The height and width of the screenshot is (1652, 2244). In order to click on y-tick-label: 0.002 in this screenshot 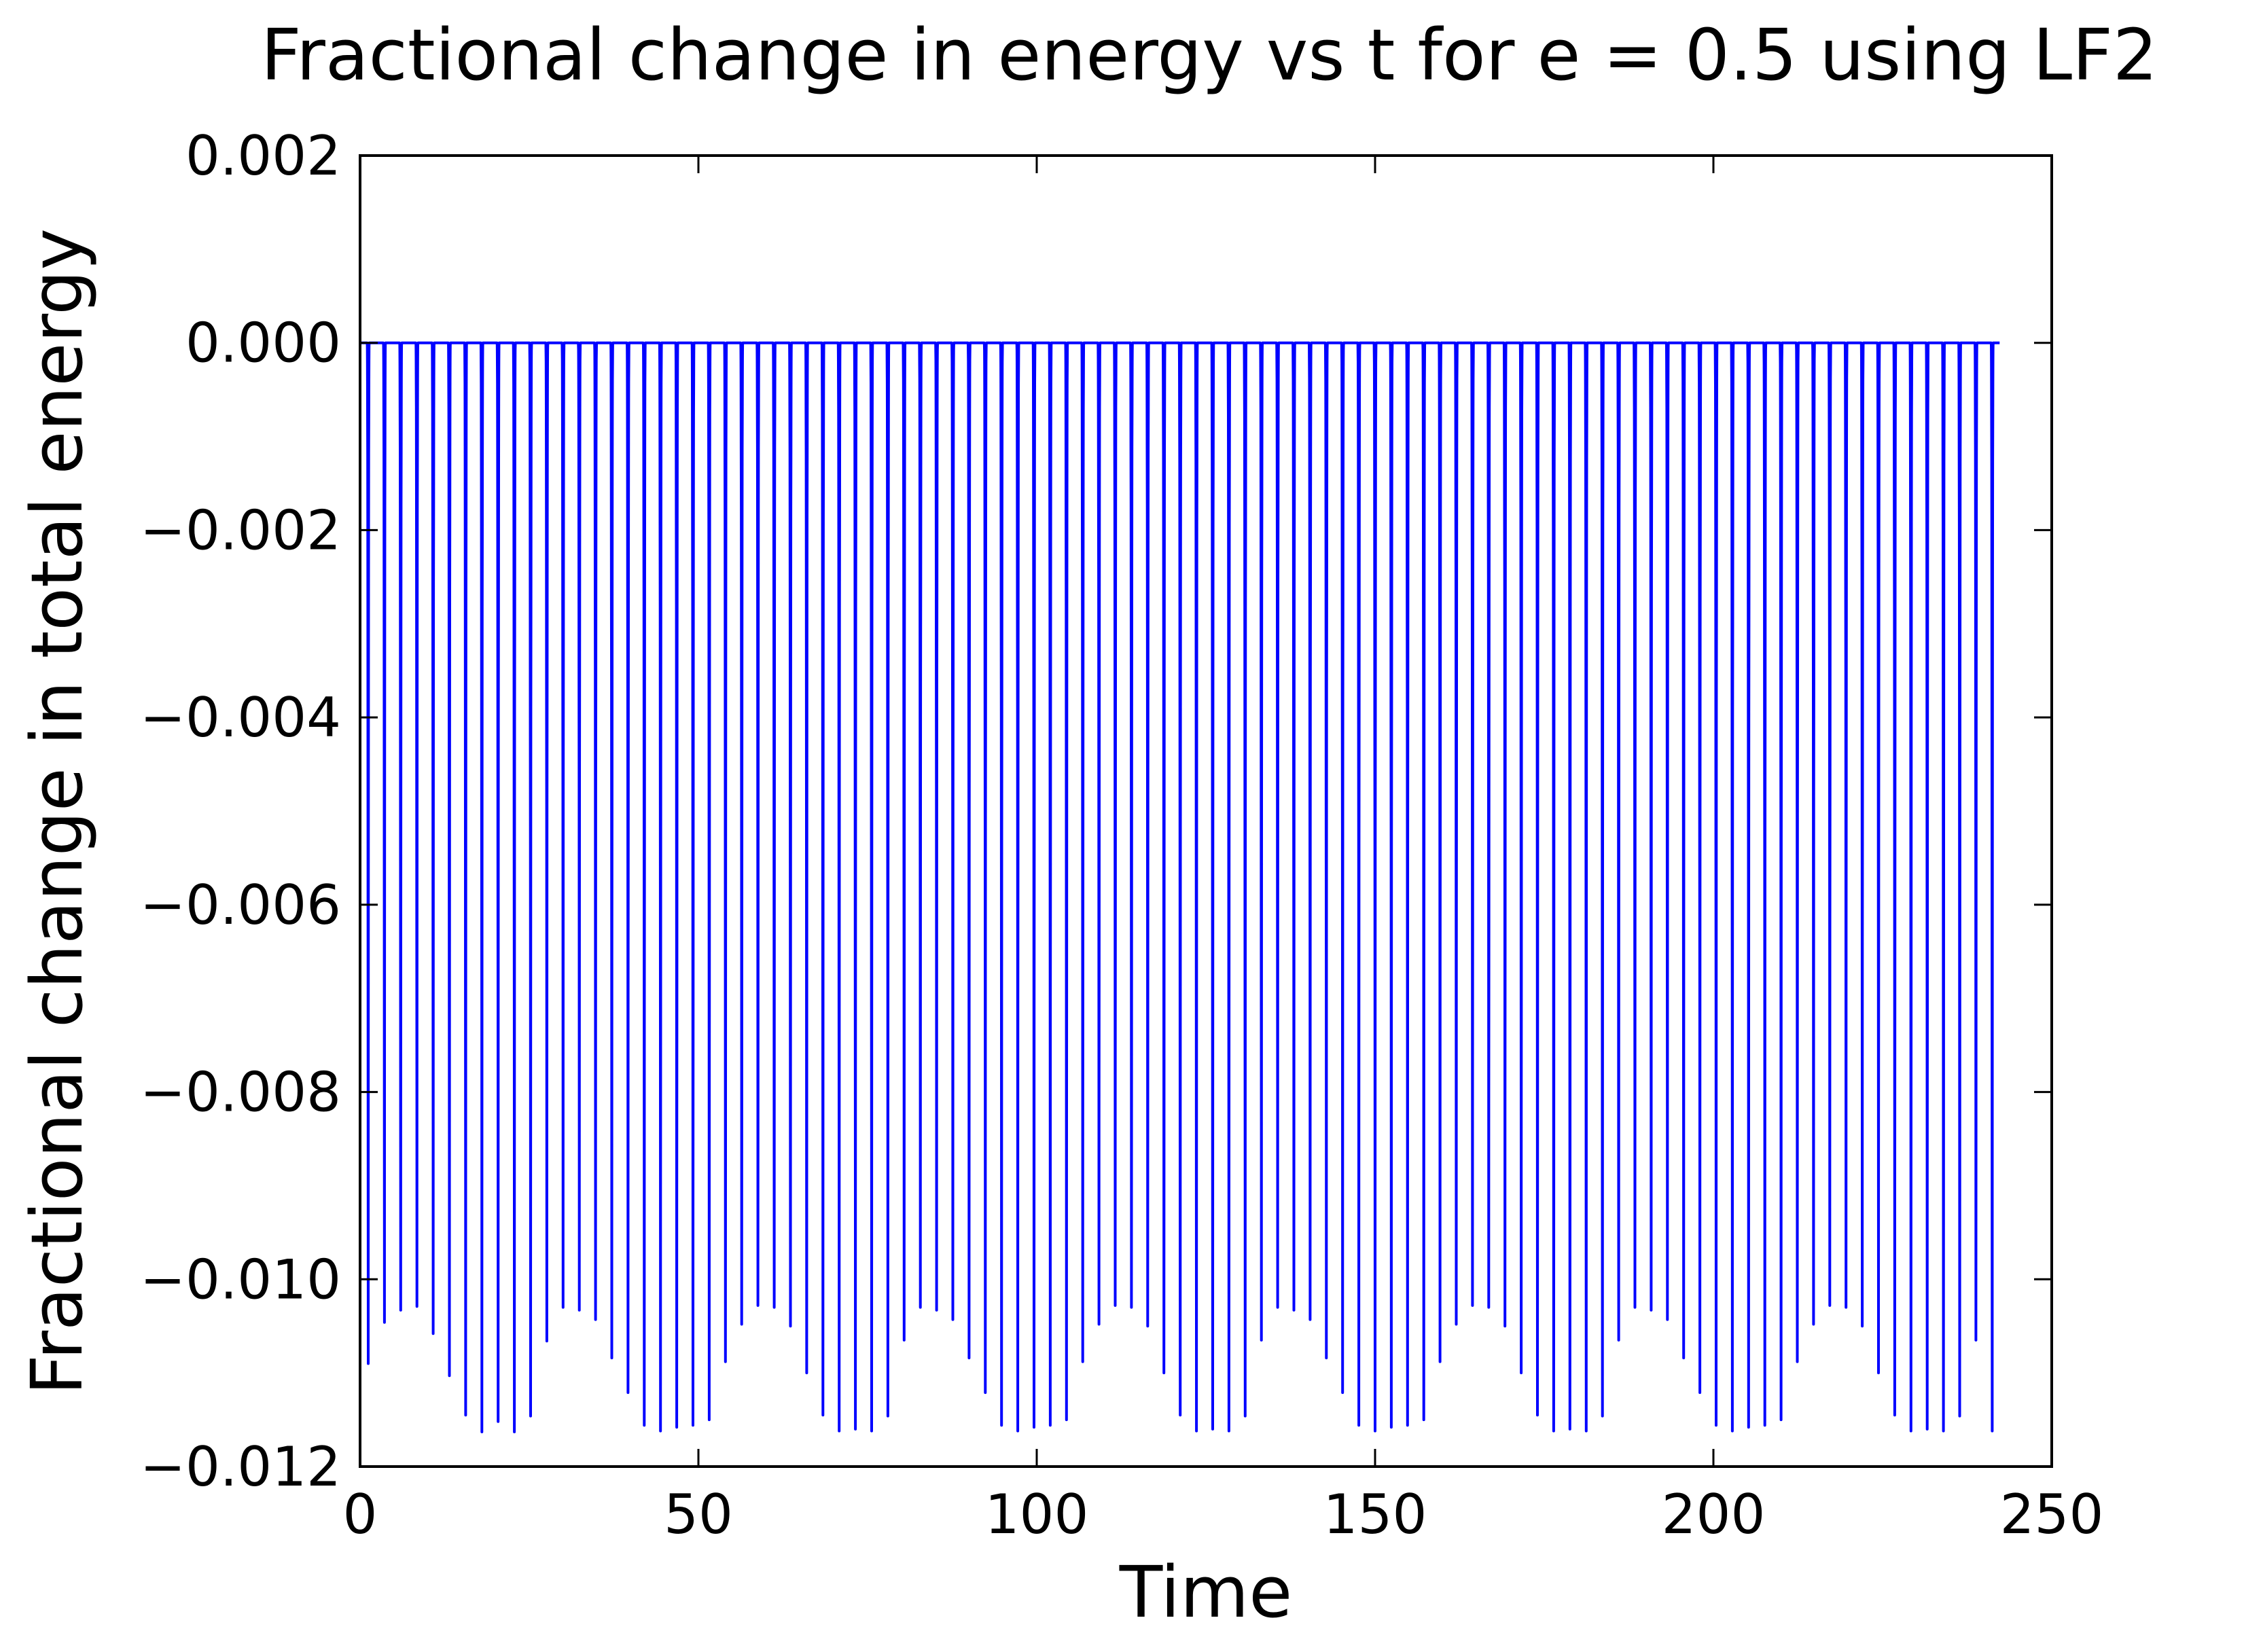, I will do `click(263, 155)`.